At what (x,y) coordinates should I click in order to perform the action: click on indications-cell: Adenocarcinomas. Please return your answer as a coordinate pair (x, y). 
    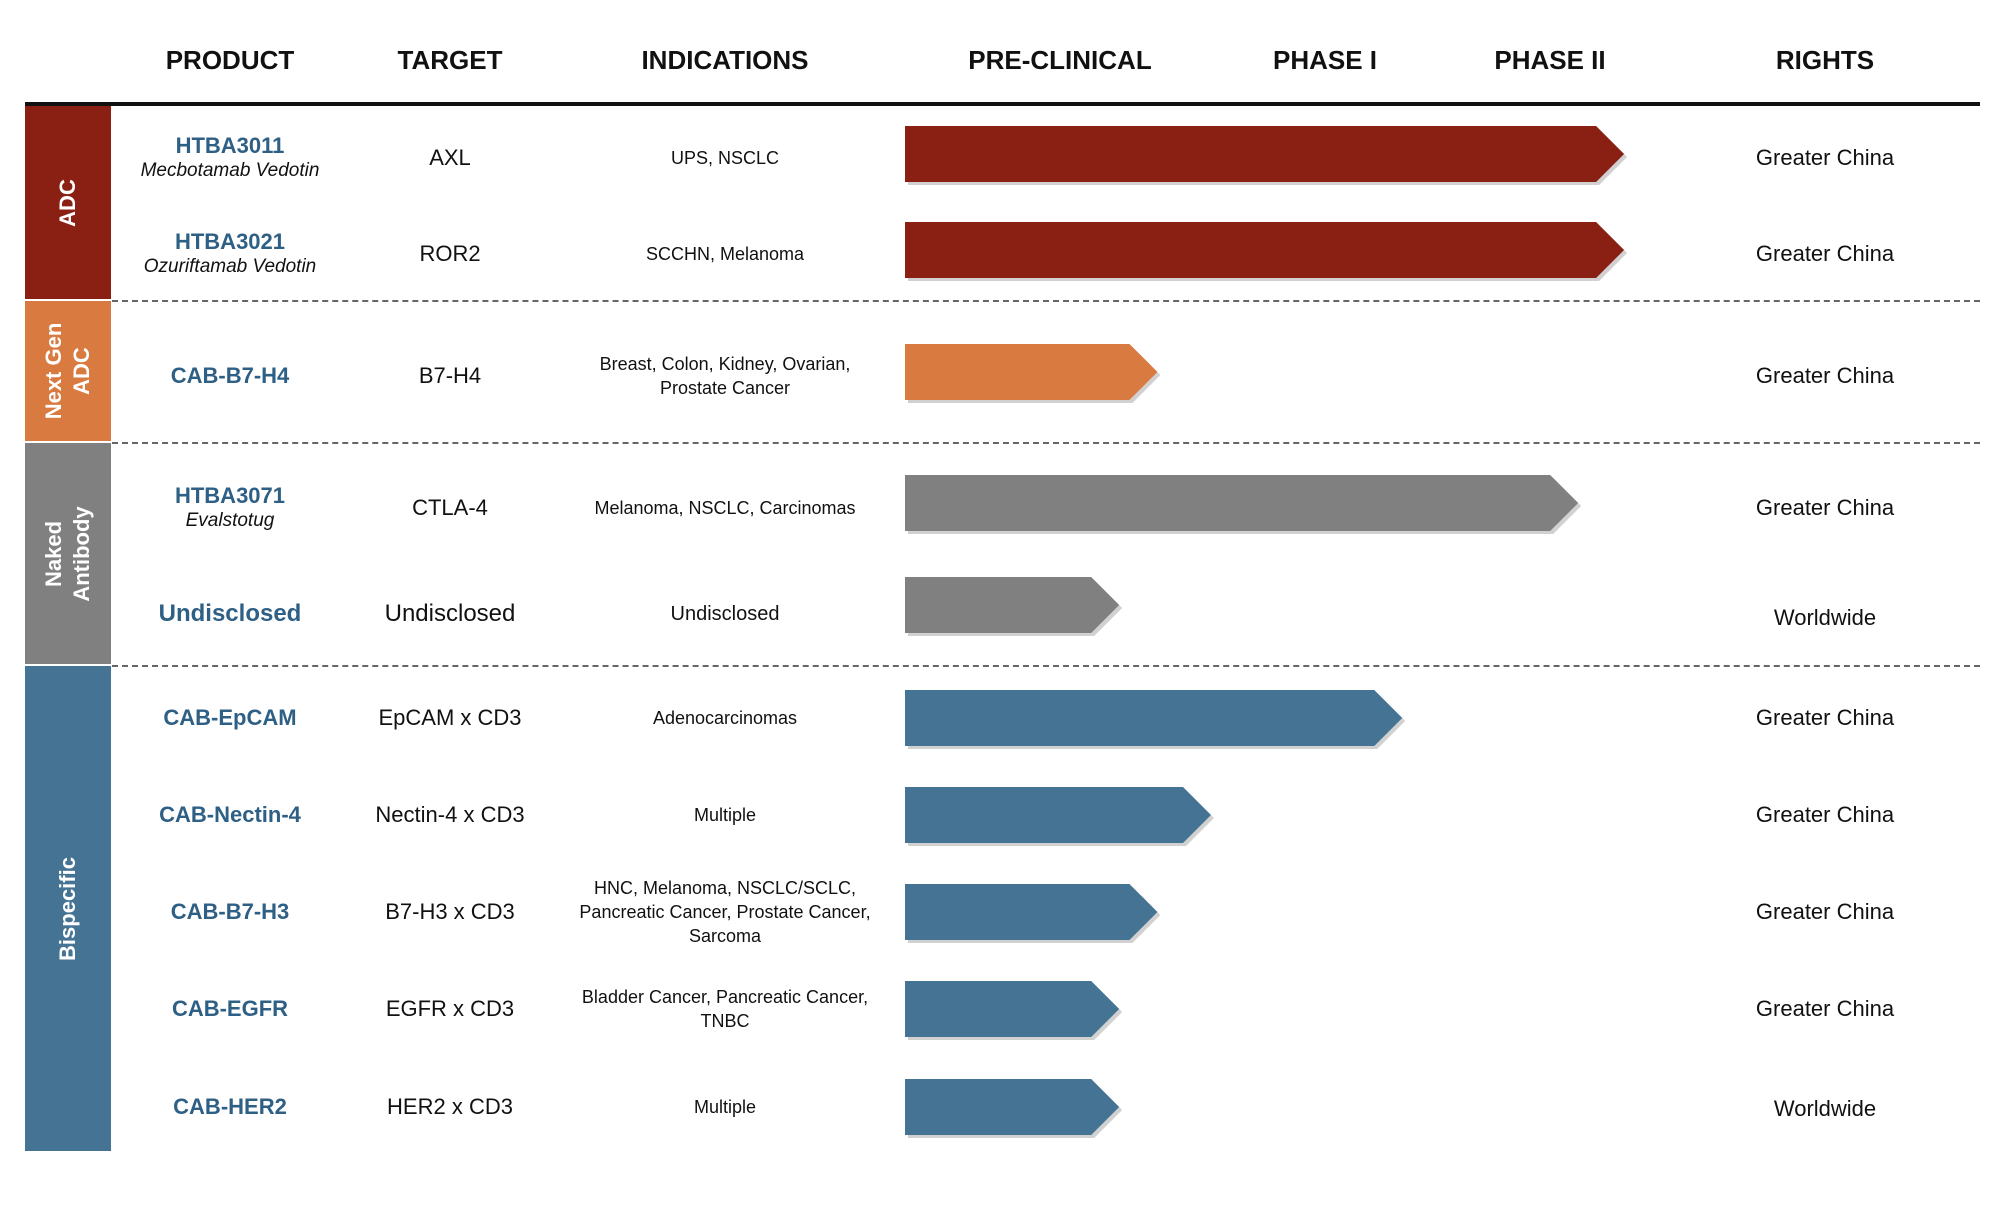
    Looking at the image, I should click on (725, 718).